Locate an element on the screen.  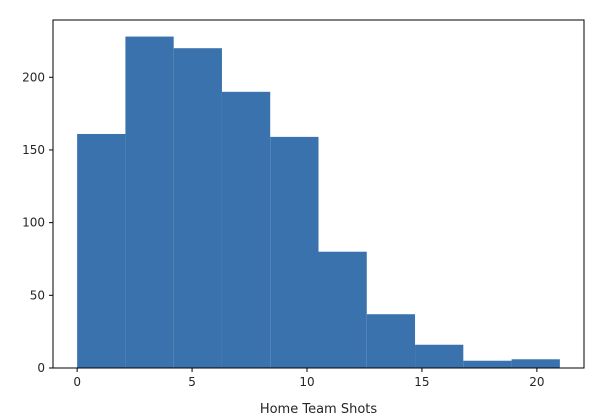
x-axis: 0 5 10 15 20 is located at coordinates (309, 378).